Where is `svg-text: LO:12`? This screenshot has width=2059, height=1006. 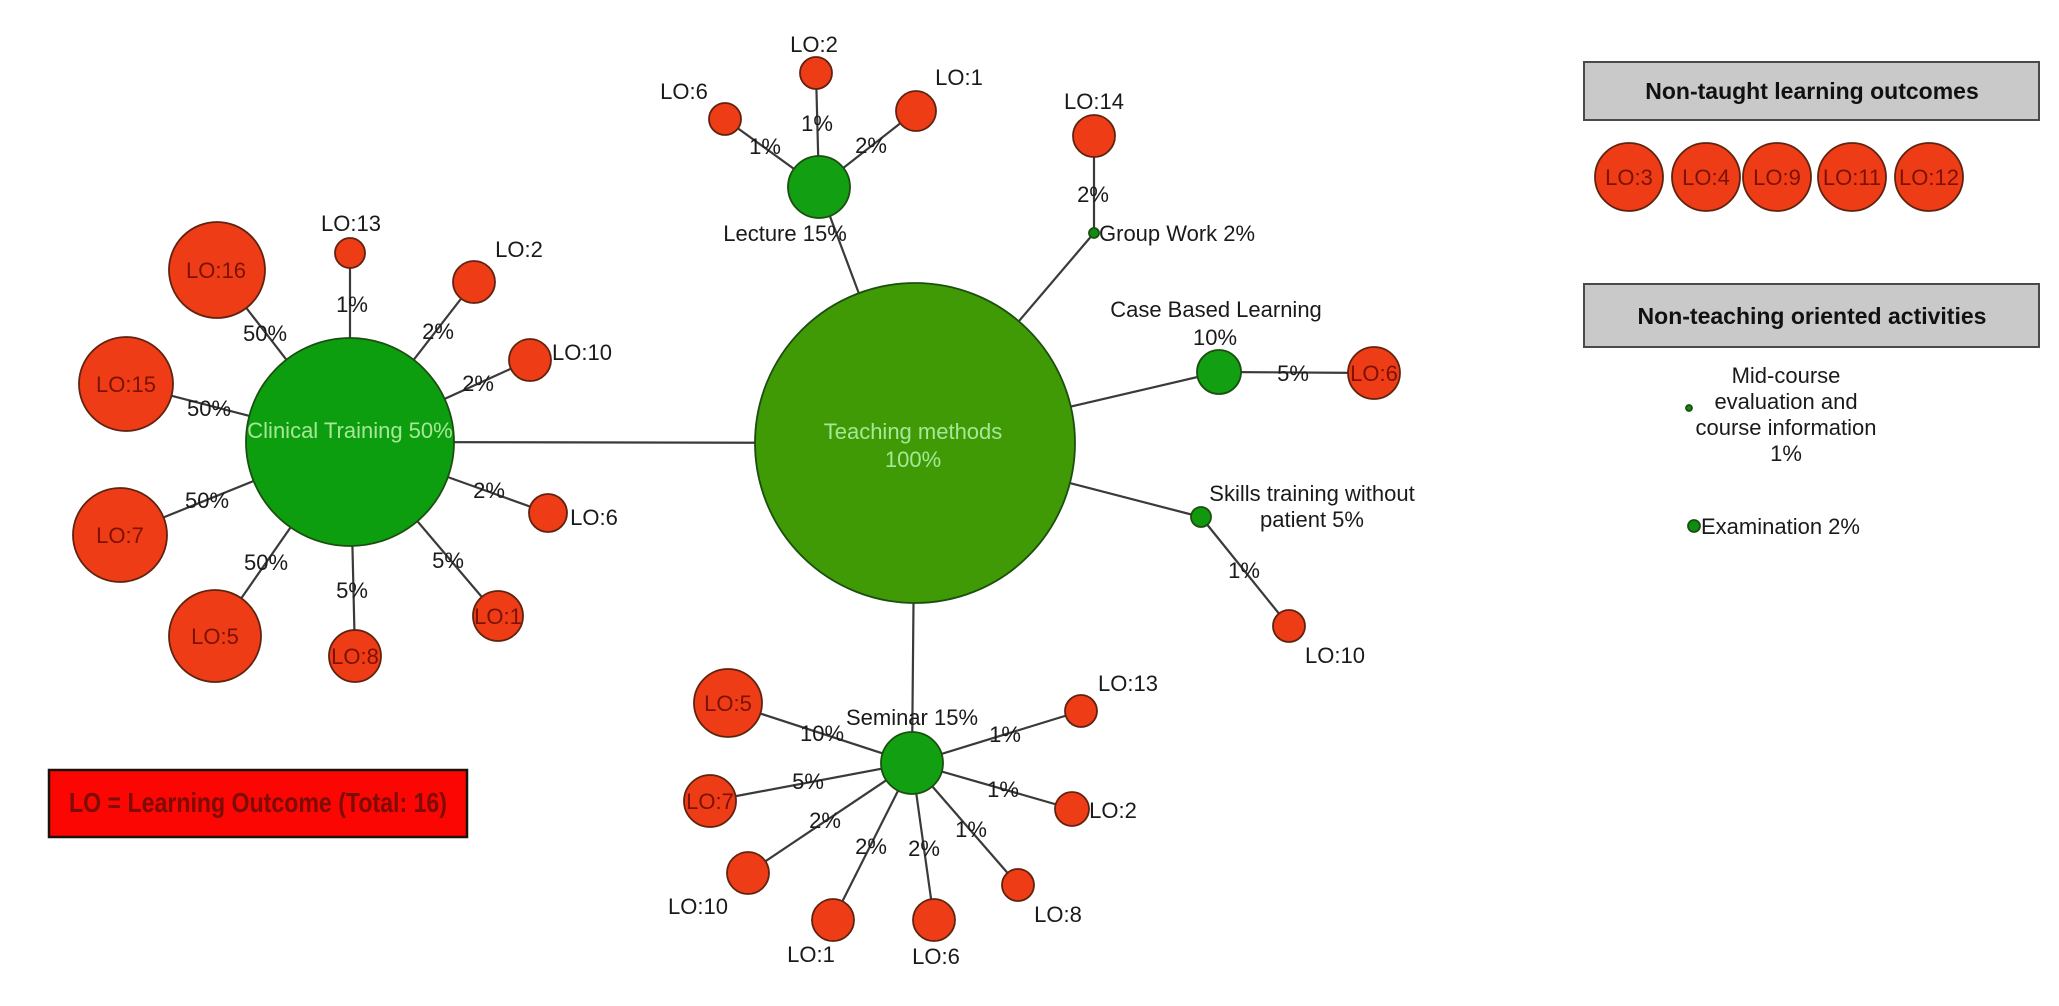 svg-text: LO:12 is located at coordinates (1929, 177).